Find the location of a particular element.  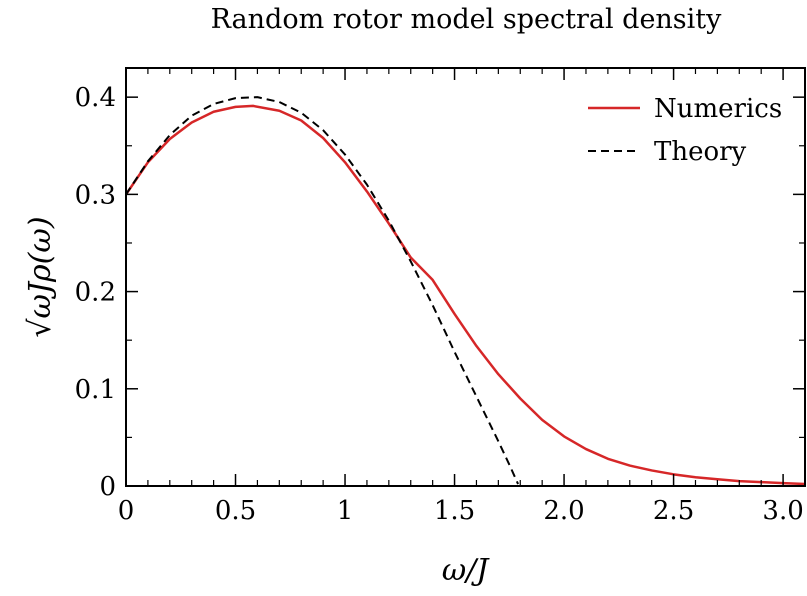

y-axis-label: √ωJρ(ω) is located at coordinates (40, 276).